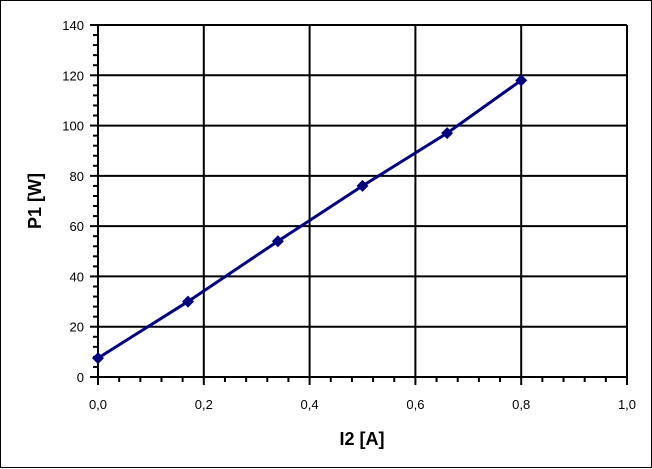 The width and height of the screenshot is (652, 469). I want to click on x-tick-label: 0,6, so click(415, 404).